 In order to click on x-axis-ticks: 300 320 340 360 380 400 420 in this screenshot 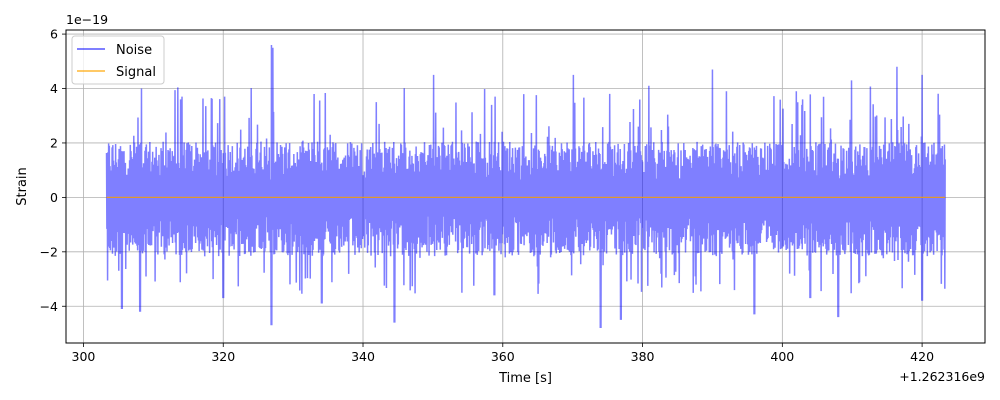, I will do `click(503, 353)`.